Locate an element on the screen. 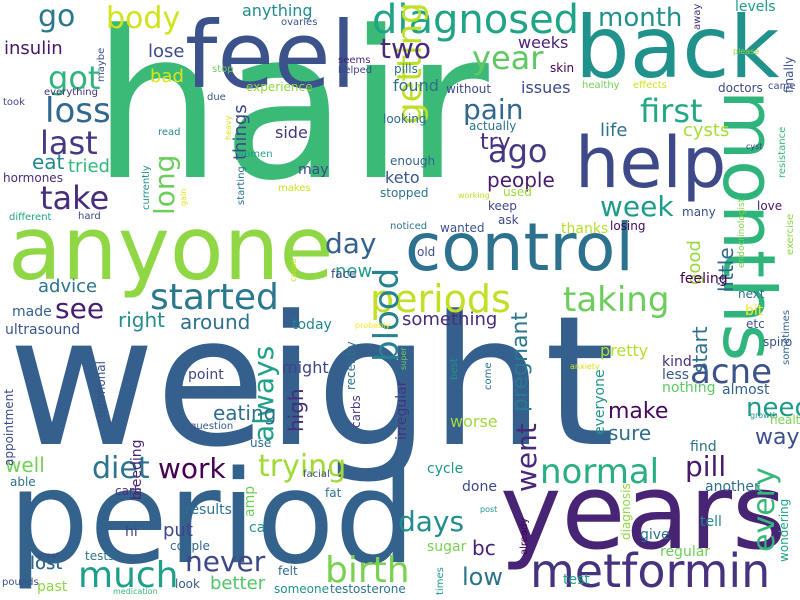 The width and height of the screenshot is (800, 600). word-effects: effects is located at coordinates (650, 85).